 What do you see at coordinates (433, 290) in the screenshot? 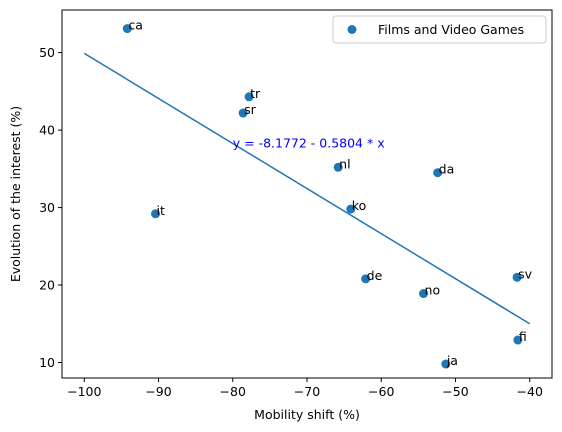
I see `point-label-no: no` at bounding box center [433, 290].